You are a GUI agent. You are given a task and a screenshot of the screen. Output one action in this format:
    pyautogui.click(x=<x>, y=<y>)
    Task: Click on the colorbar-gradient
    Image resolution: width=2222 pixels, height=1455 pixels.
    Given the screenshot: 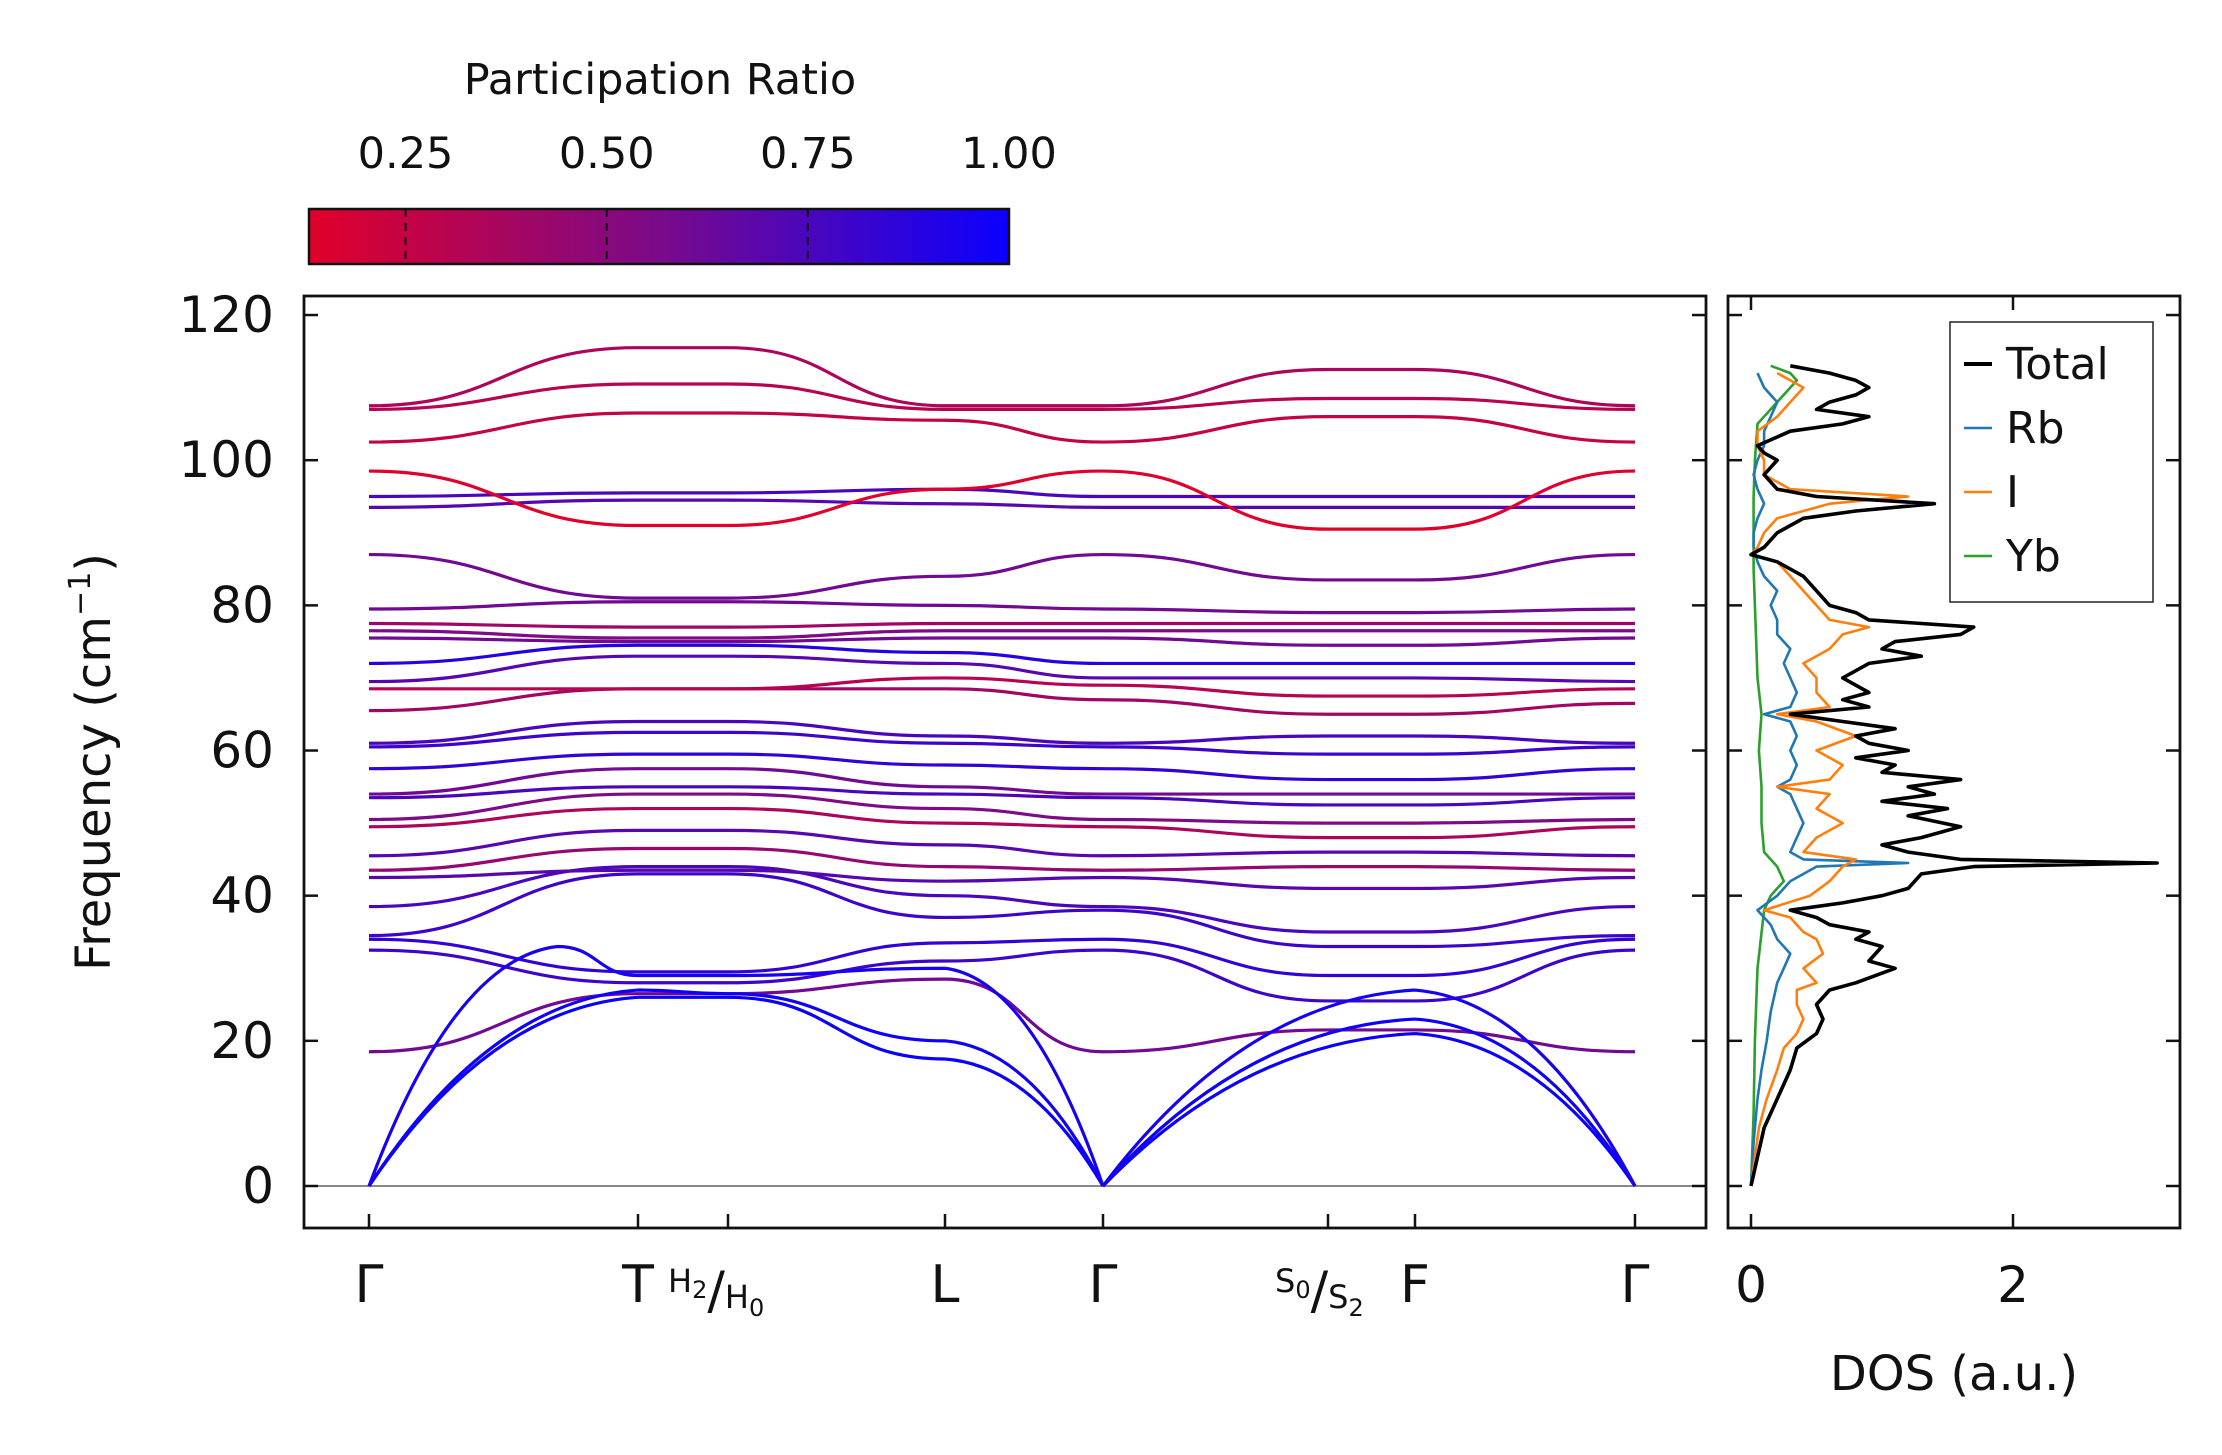 What is the action you would take?
    pyautogui.click(x=659, y=236)
    